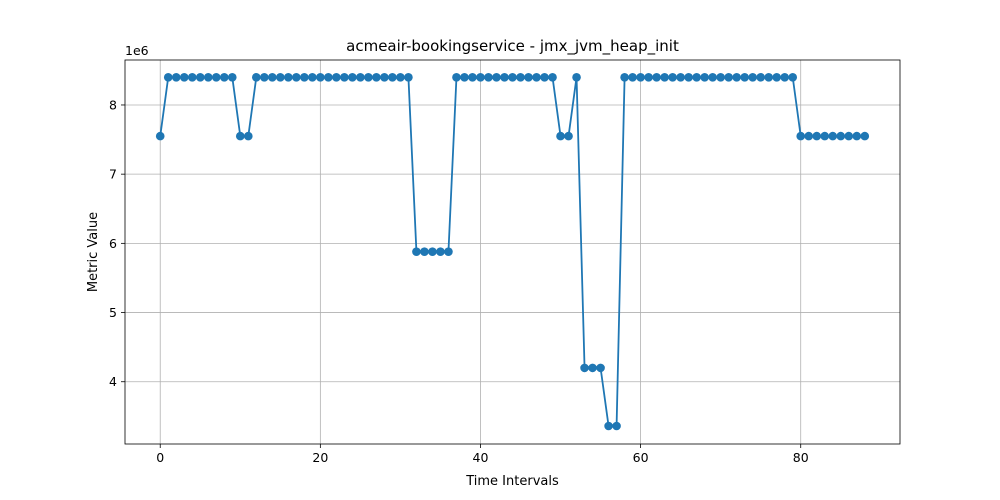 The width and height of the screenshot is (1000, 500). Describe the element at coordinates (481, 457) in the screenshot. I see `x-tick-label: 40` at that location.